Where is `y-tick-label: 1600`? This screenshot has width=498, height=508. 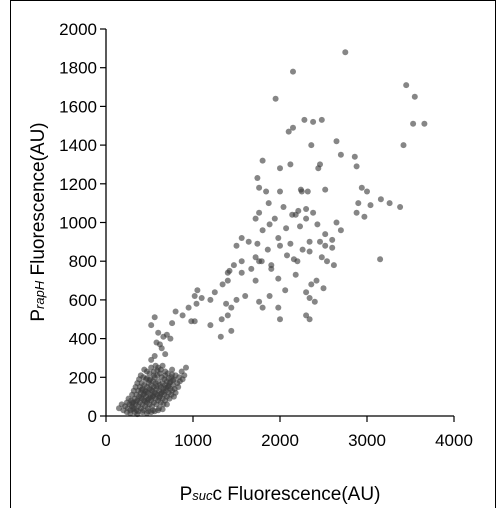
y-tick-label: 1600 is located at coordinates (78, 106).